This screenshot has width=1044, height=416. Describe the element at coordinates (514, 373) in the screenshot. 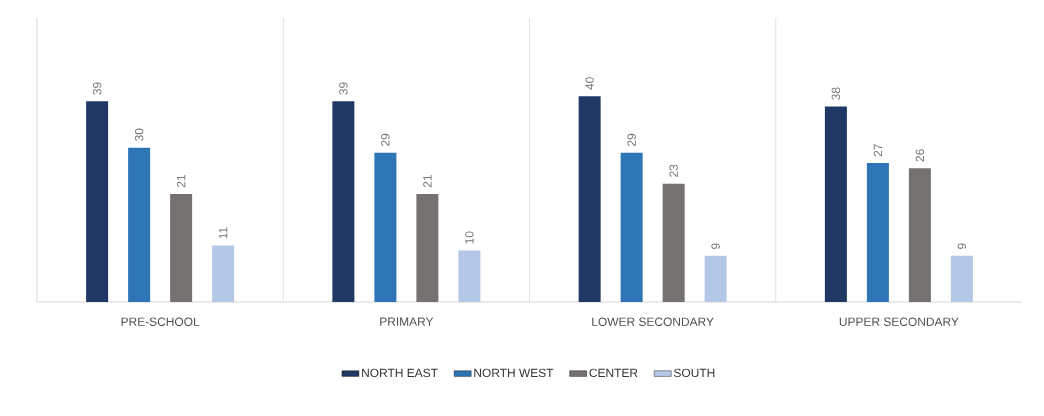

I see `legend-label: NORTH WEST` at that location.